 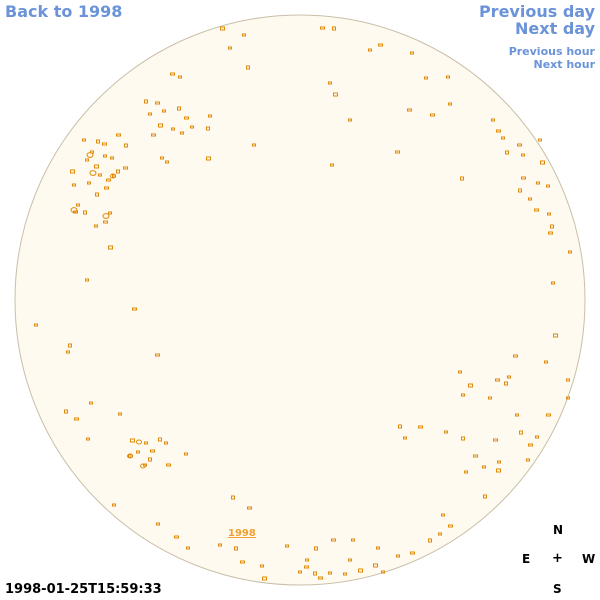 I want to click on next-day-link: Next day, so click(x=555, y=28).